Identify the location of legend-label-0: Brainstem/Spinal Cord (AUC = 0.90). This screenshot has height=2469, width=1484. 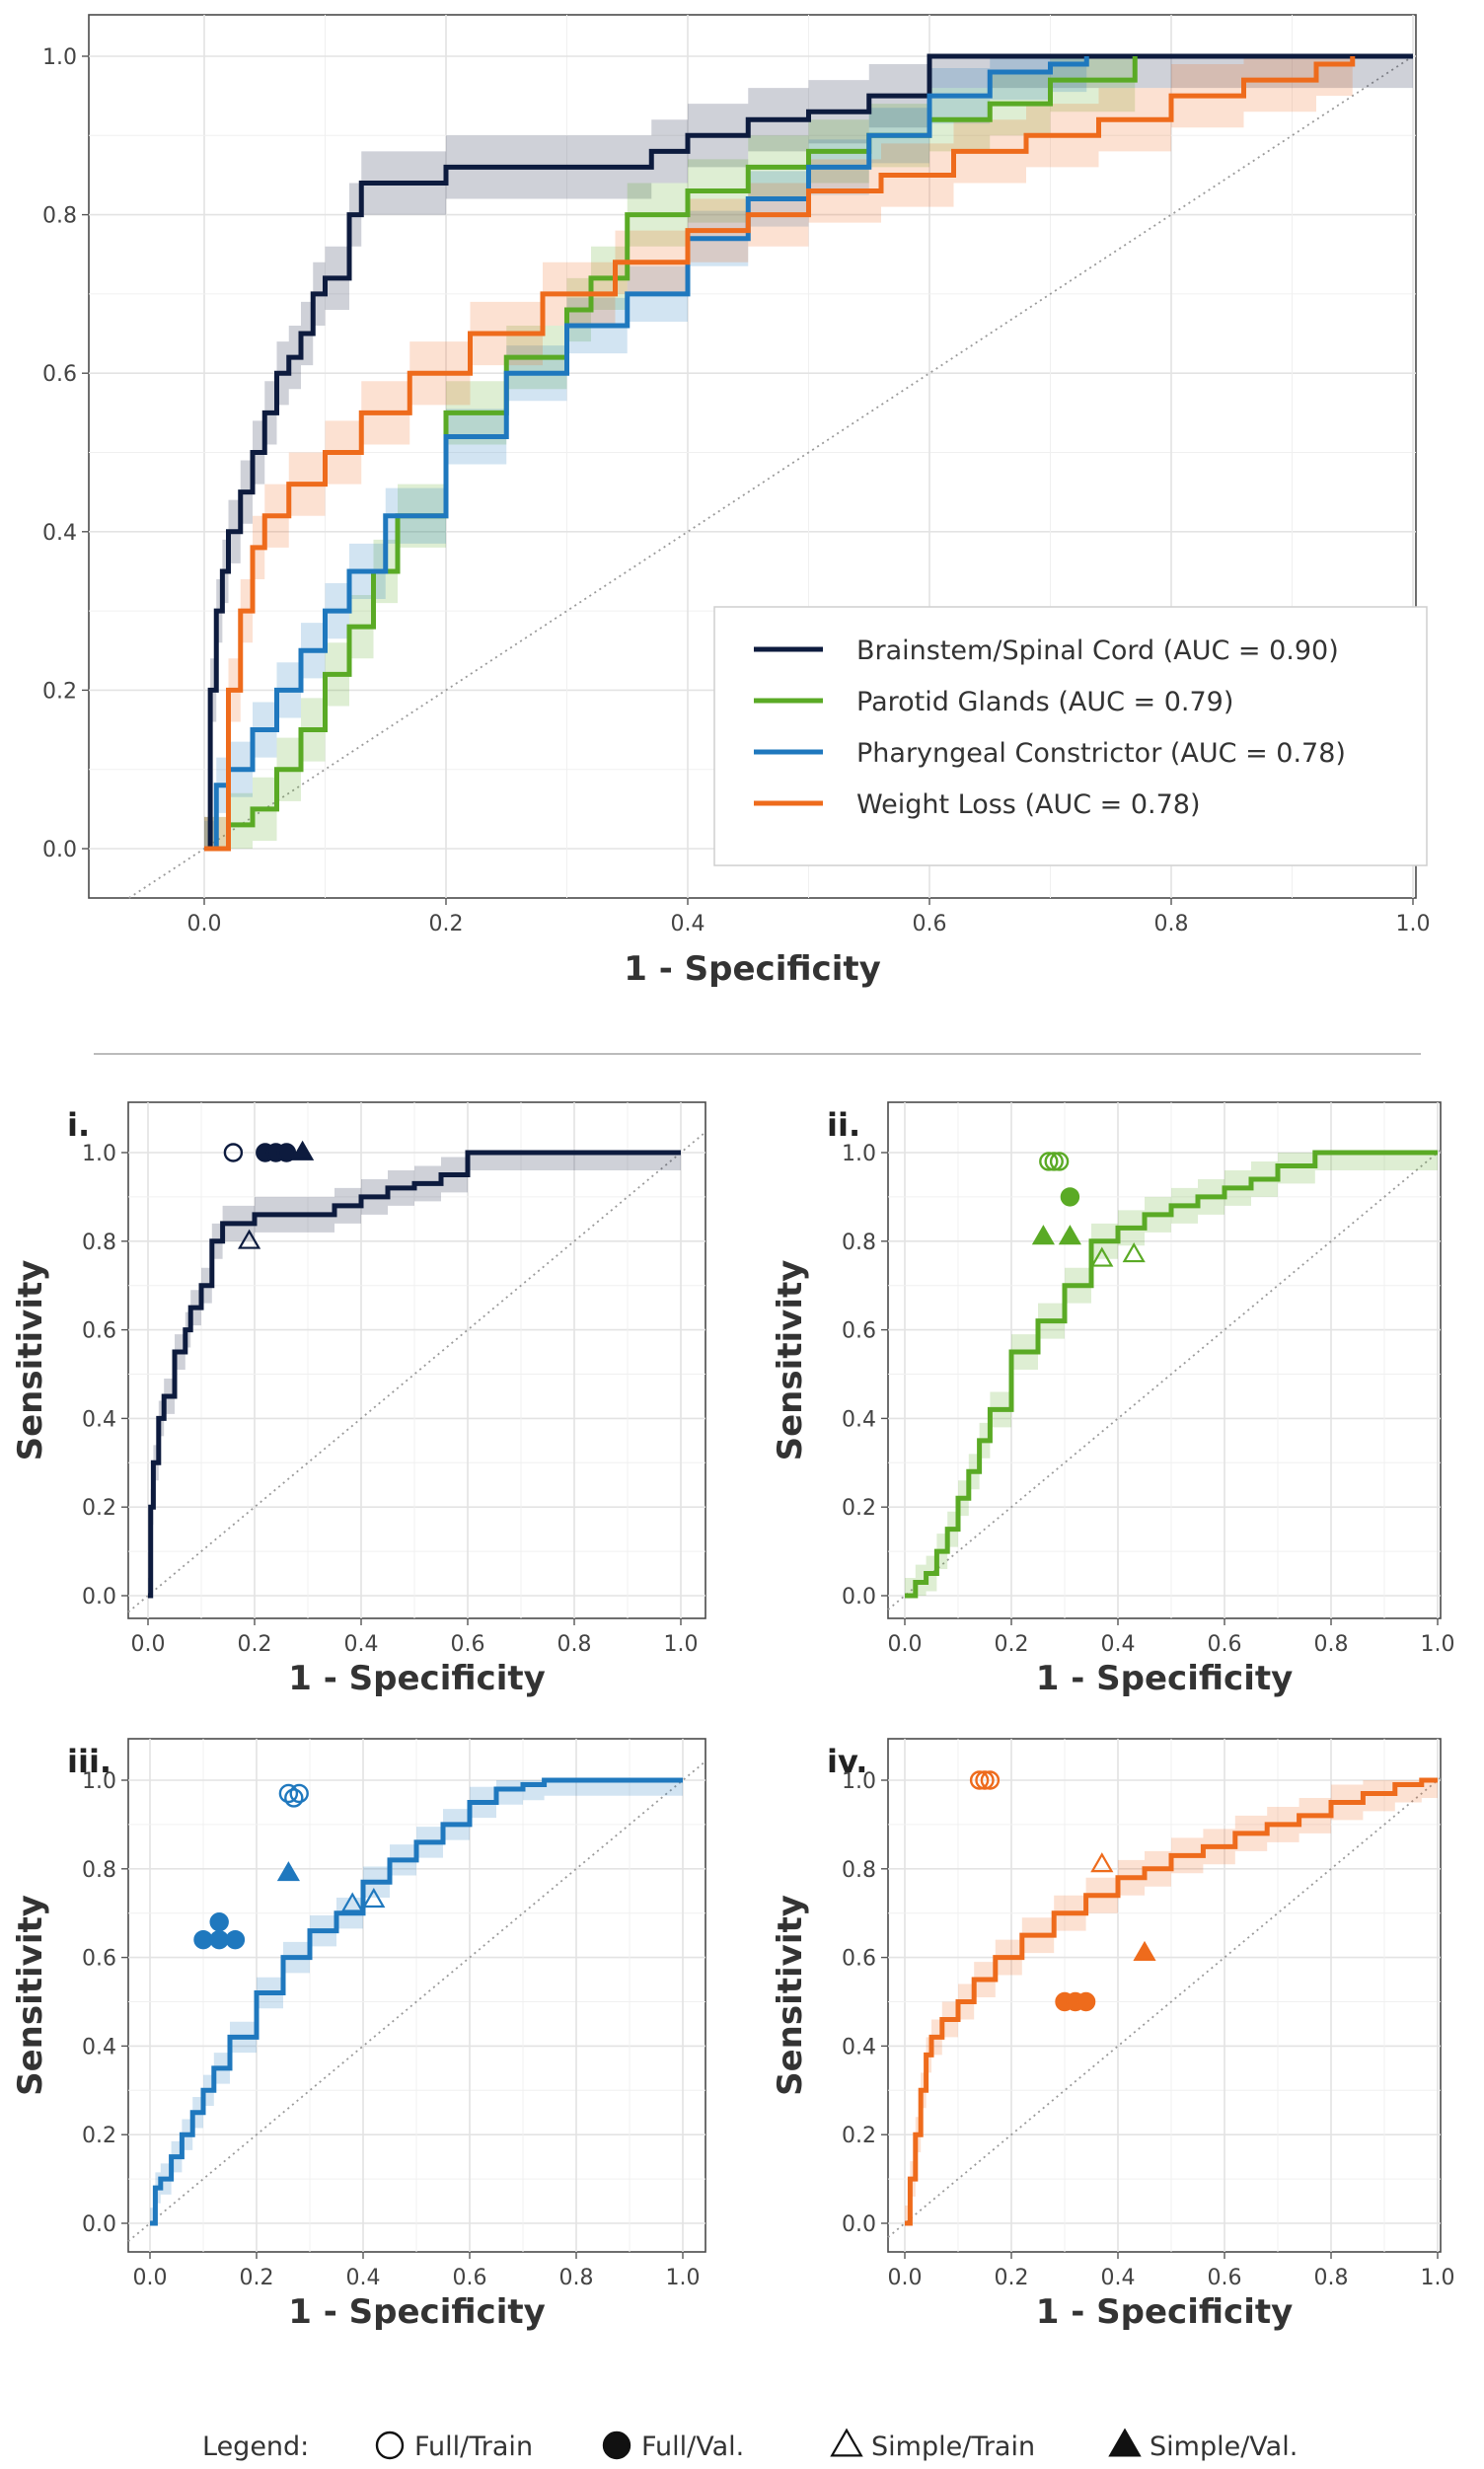
(1097, 651).